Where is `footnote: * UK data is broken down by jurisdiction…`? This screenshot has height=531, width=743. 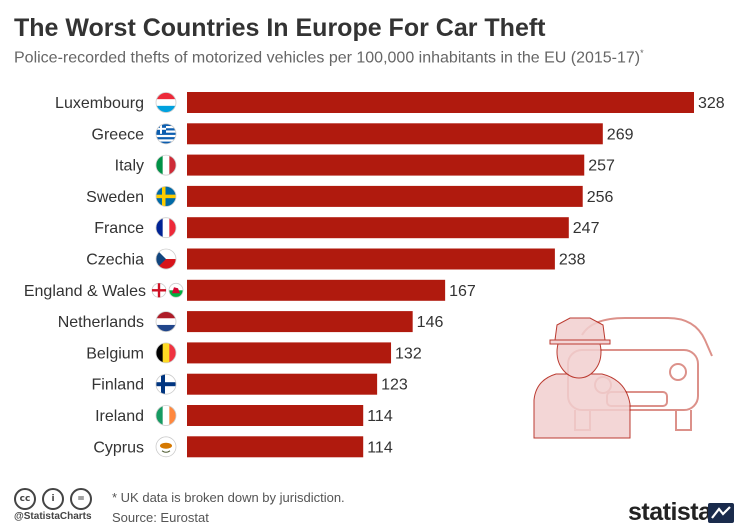
footnote: * UK data is broken down by jurisdiction… is located at coordinates (228, 497).